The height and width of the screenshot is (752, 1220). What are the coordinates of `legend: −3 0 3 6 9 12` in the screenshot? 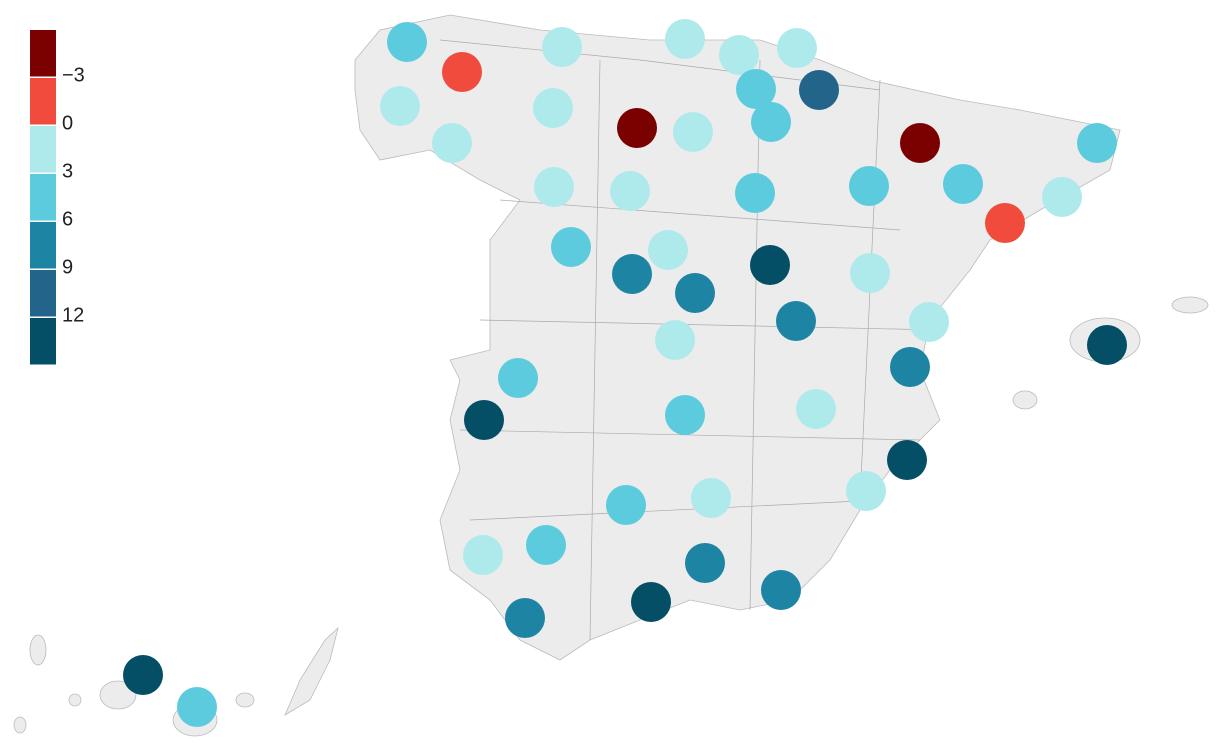 It's located at (57, 197).